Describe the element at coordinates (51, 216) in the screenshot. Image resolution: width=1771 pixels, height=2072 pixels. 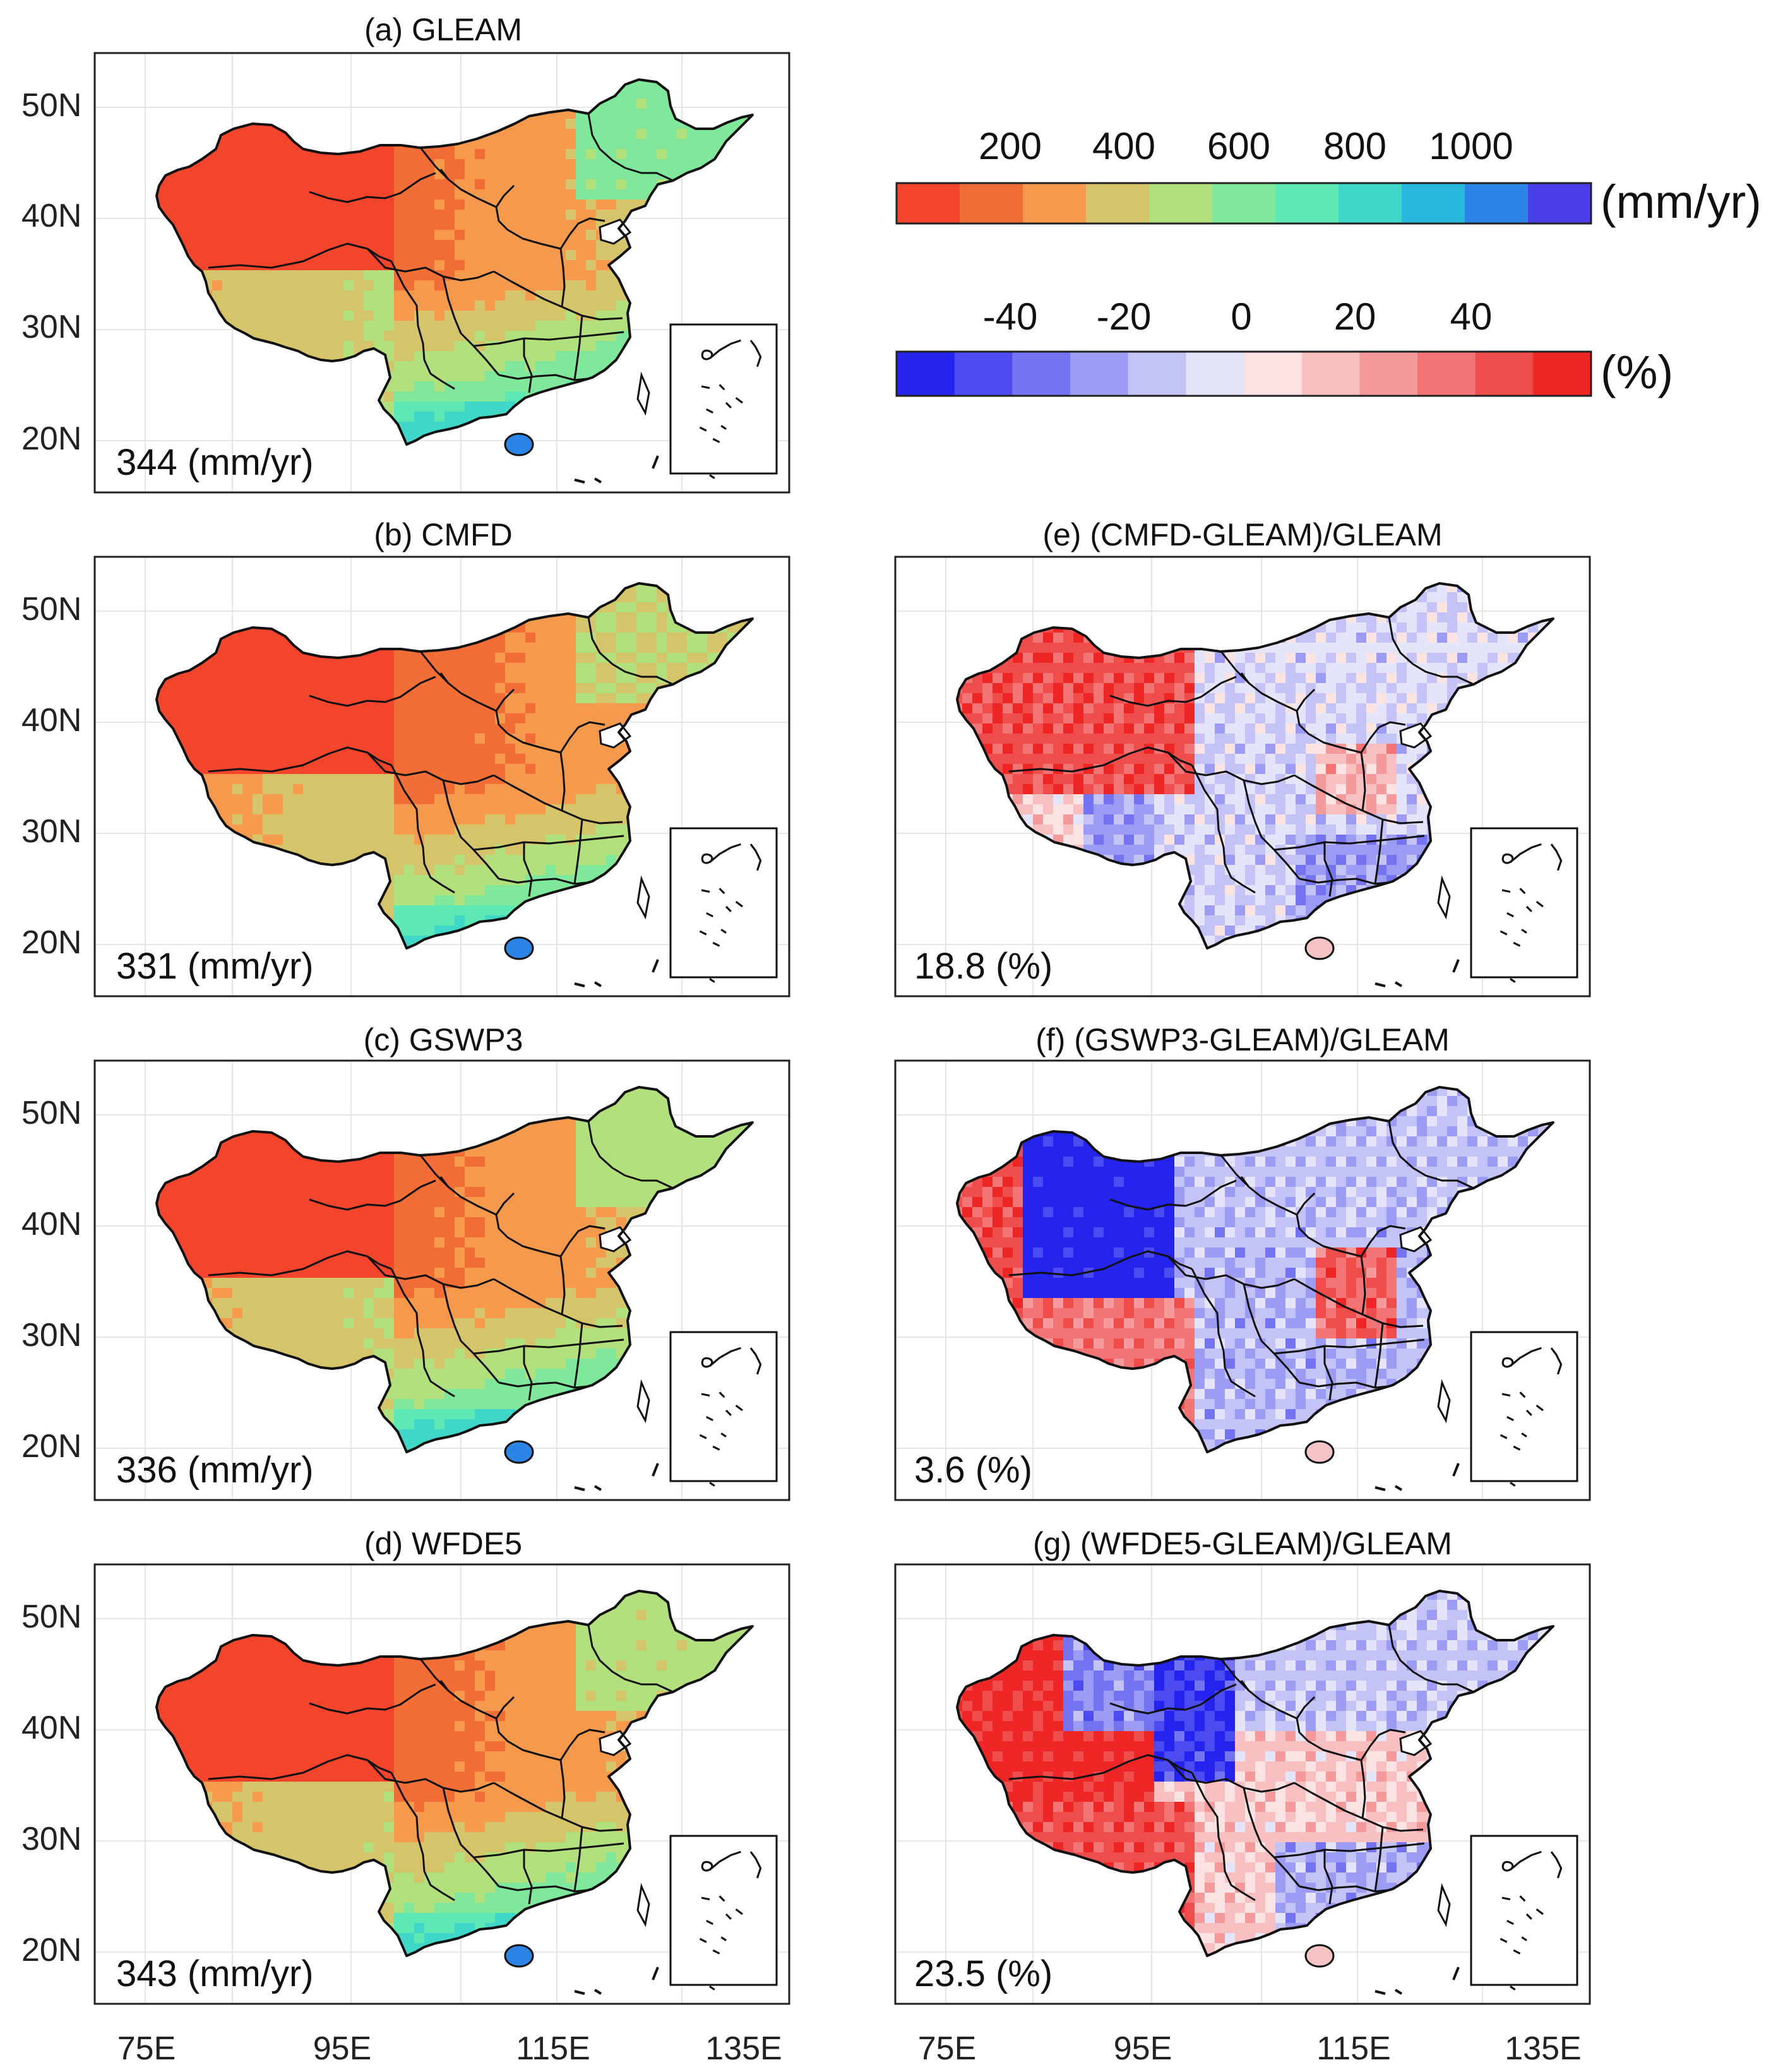
I see `panel-a-lat-40n: 40N` at that location.